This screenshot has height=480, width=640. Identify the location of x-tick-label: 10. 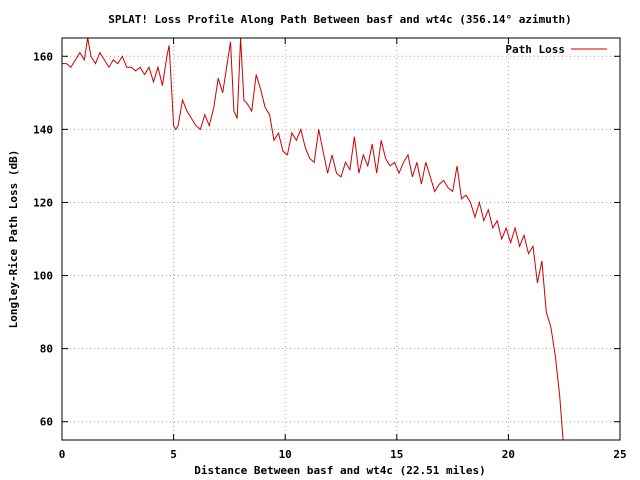
(285, 454).